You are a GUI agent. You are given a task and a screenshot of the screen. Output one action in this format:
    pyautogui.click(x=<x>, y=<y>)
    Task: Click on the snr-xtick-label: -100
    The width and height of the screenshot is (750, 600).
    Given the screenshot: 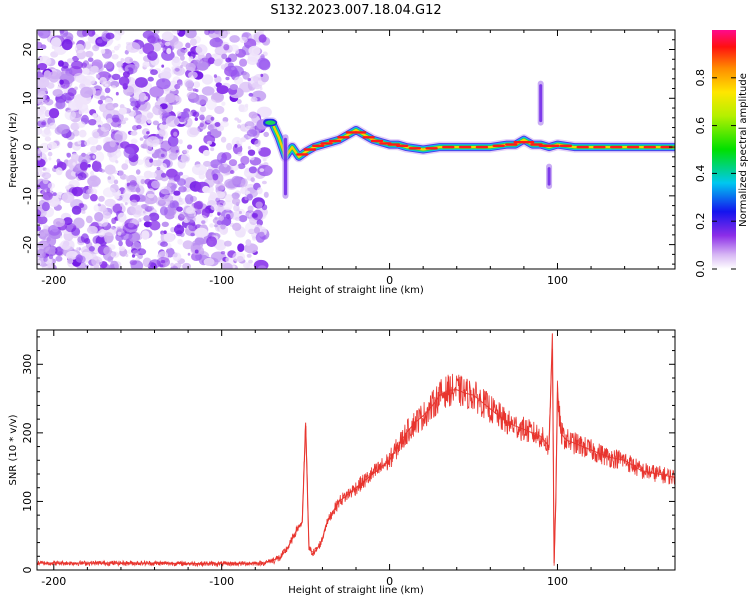 What is the action you would take?
    pyautogui.click(x=221, y=581)
    